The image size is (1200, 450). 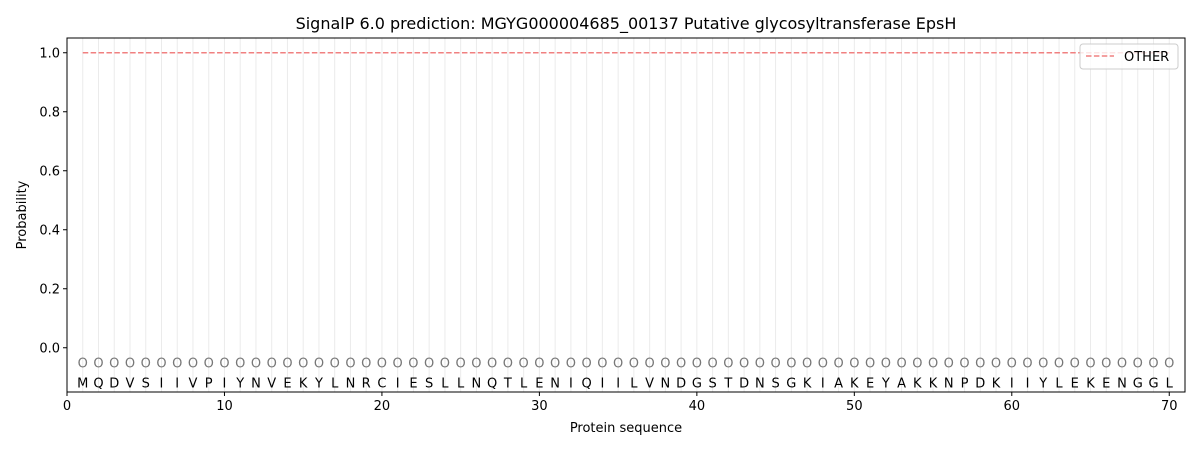 I want to click on y-tick-label: 0.2, so click(x=49, y=289).